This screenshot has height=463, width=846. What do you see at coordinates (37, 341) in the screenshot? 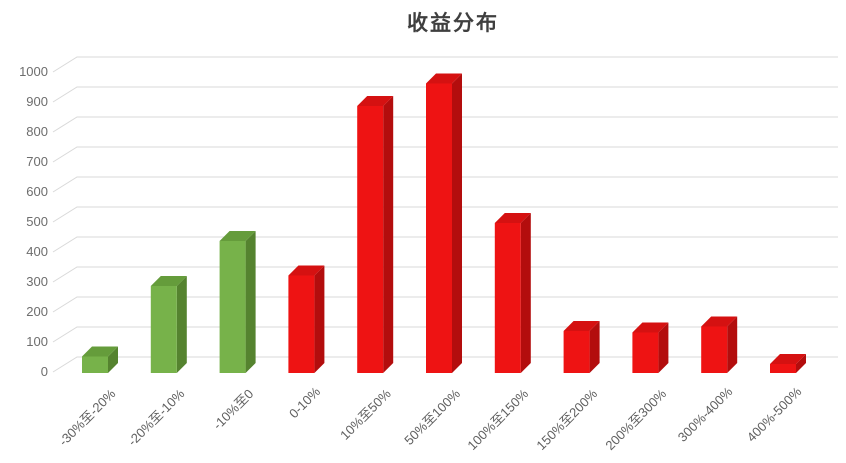
I see `y-tick-label: 100` at bounding box center [37, 341].